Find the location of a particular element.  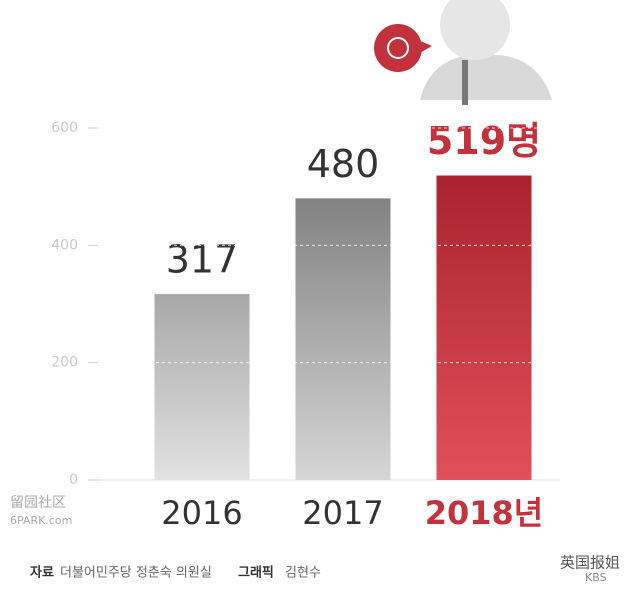

y-tick-label: 600 is located at coordinates (64, 128).